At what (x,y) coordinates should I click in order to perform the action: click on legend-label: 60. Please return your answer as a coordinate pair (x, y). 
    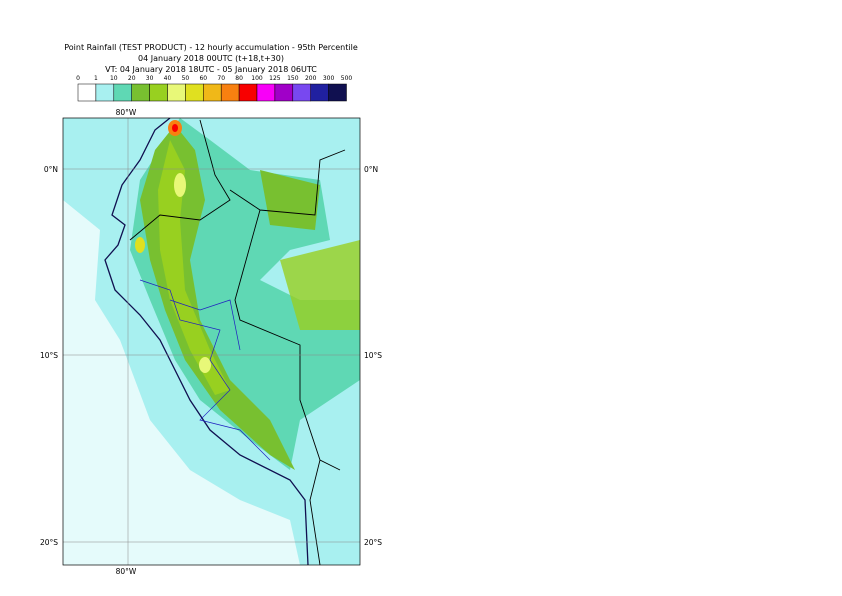
    Looking at the image, I should click on (203, 78).